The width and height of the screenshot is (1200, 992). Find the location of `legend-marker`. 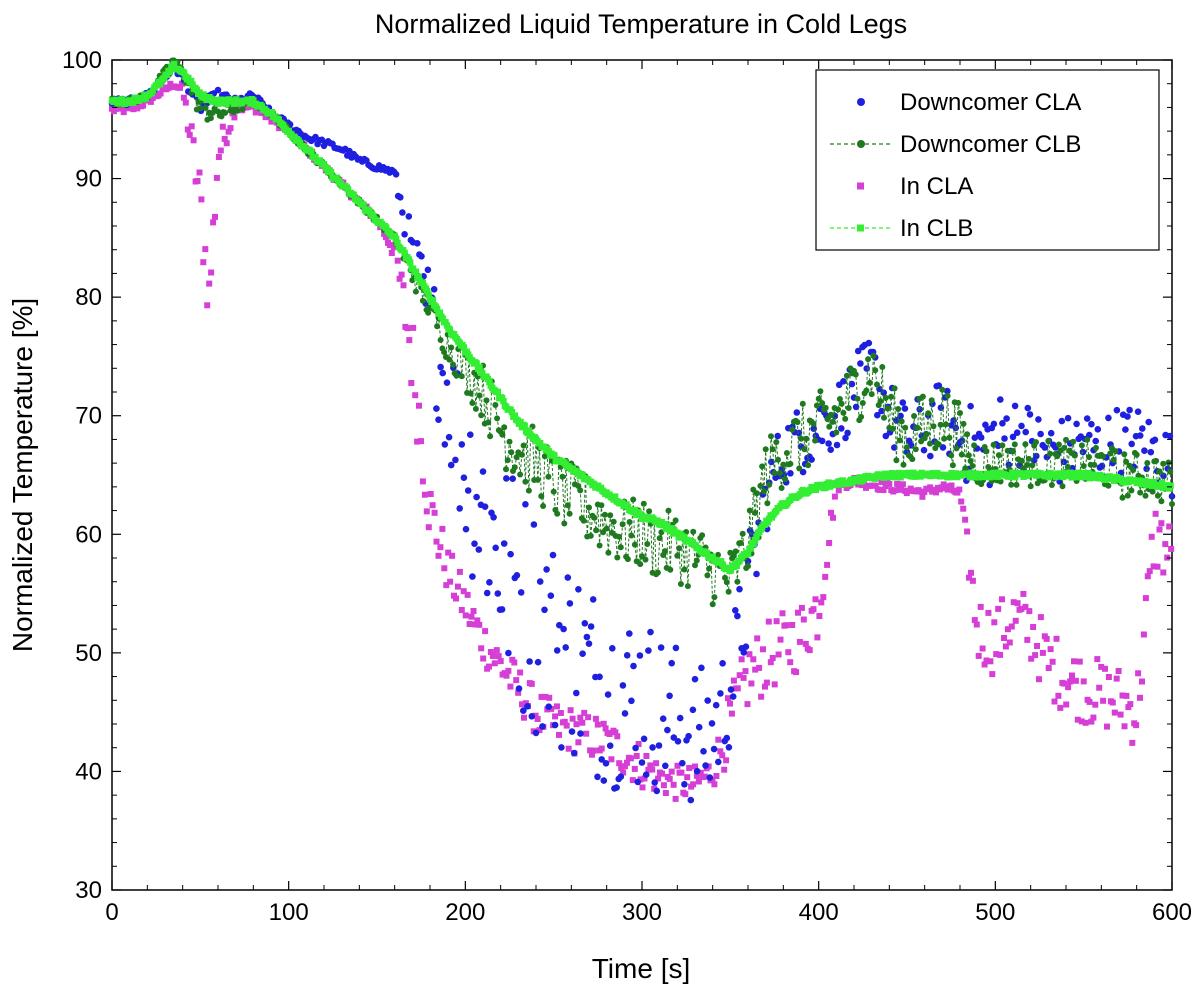

legend-marker is located at coordinates (861, 144).